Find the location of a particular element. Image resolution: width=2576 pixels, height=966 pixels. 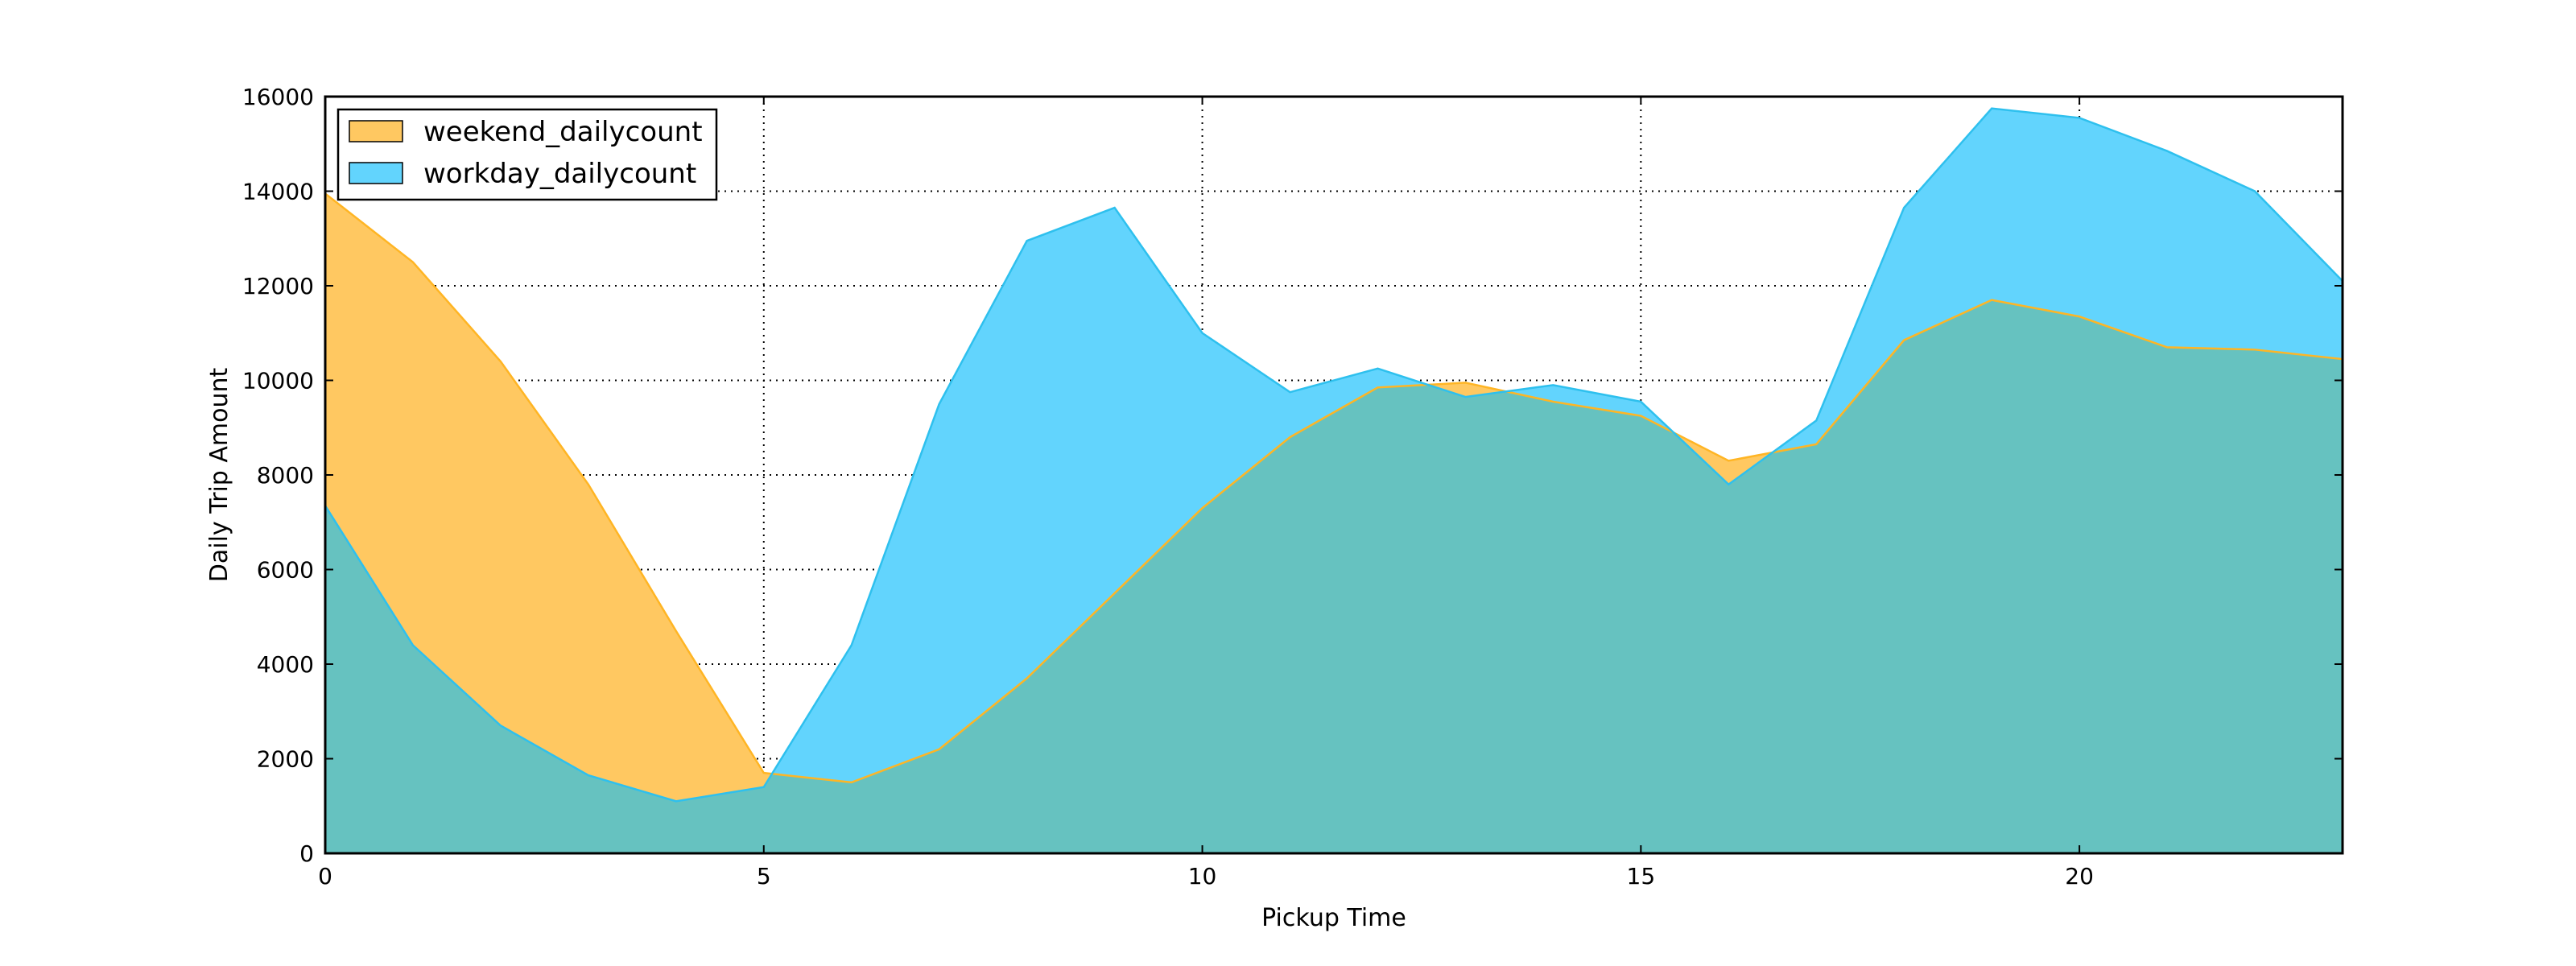

legend-label-weekend_dailycount: weekend_dailycount is located at coordinates (563, 132).